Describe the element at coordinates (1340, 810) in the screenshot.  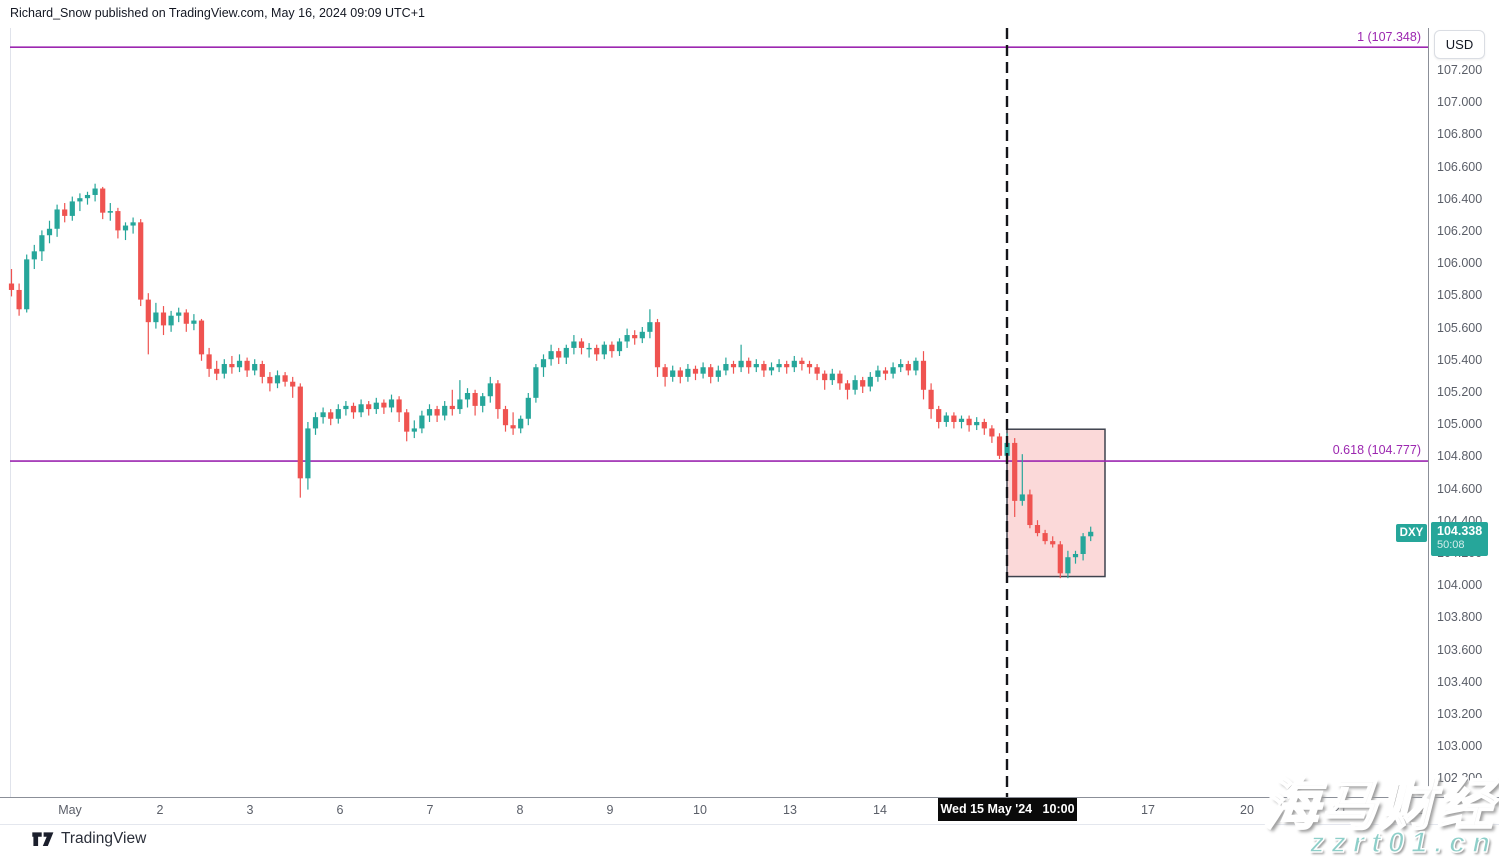
I see `time-tick-label: 21` at that location.